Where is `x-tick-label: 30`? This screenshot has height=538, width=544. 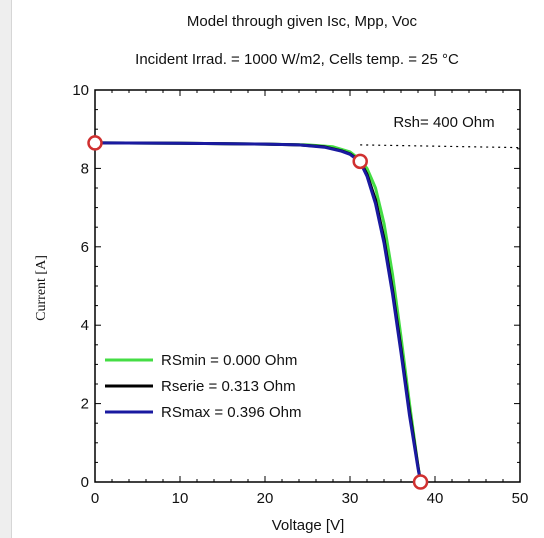
x-tick-label: 30 is located at coordinates (350, 498).